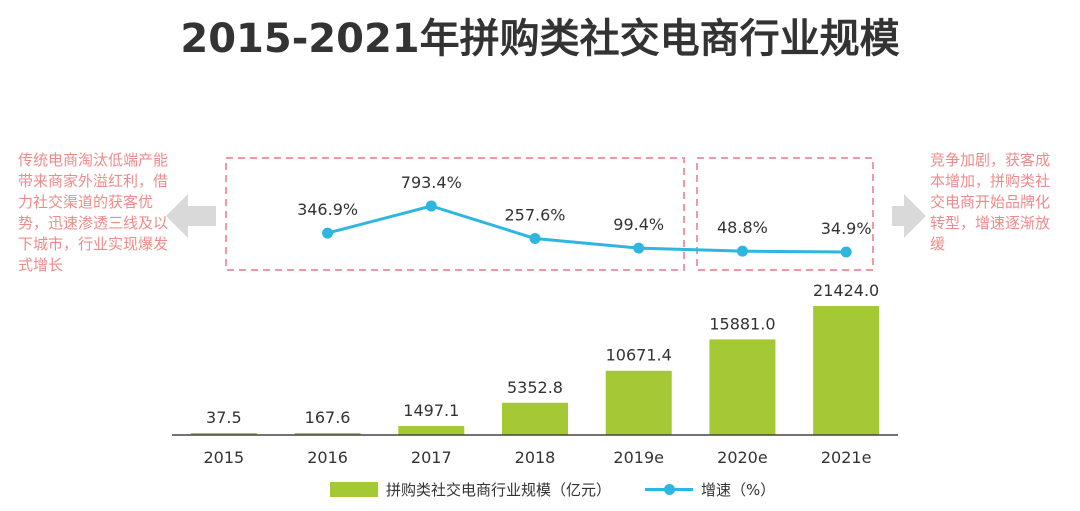 The height and width of the screenshot is (511, 1080). What do you see at coordinates (327, 457) in the screenshot?
I see `x-tick-label-2016: 2016` at bounding box center [327, 457].